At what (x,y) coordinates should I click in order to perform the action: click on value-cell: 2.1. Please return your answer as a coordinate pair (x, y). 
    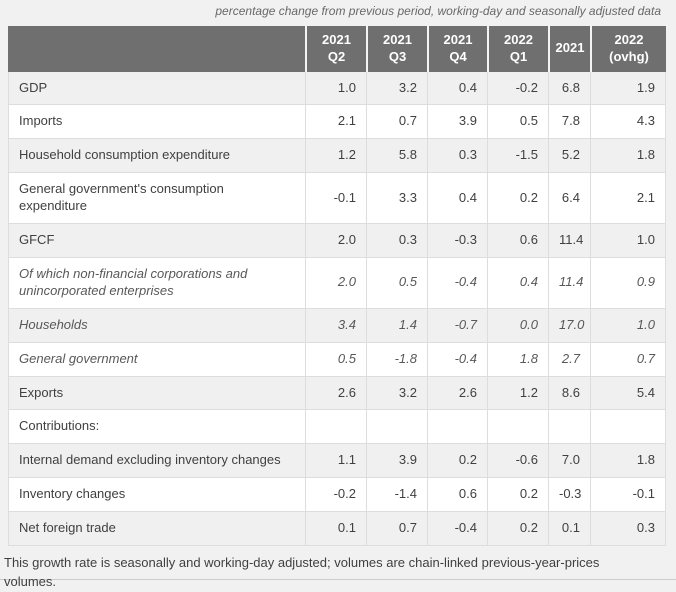
    Looking at the image, I should click on (628, 199).